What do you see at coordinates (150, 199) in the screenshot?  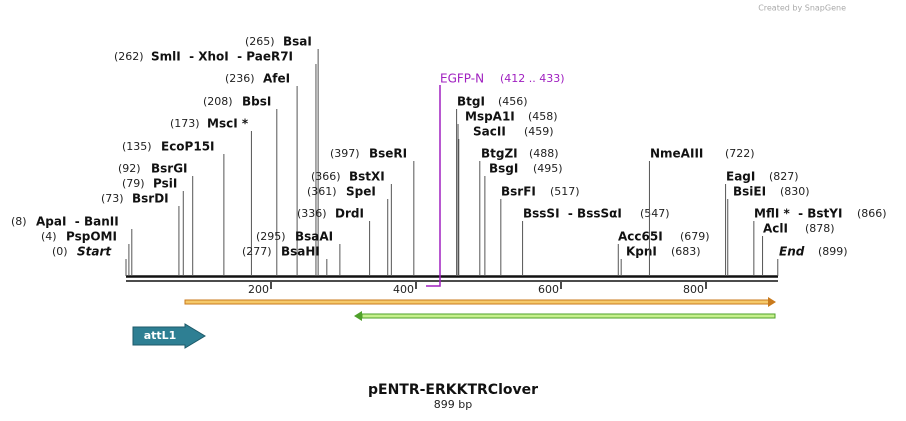 I see `site-name: BsrDI` at bounding box center [150, 199].